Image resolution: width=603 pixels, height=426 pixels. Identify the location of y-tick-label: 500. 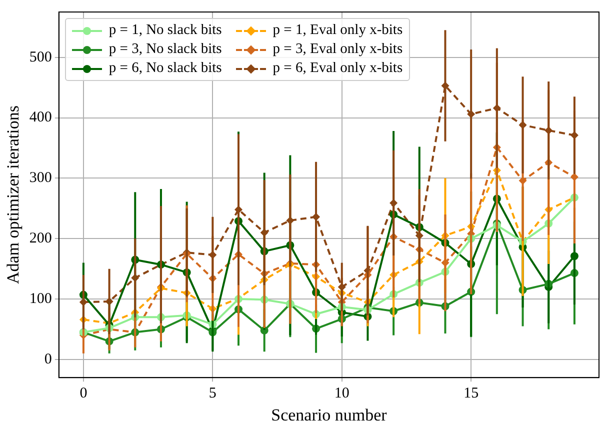
(40, 57).